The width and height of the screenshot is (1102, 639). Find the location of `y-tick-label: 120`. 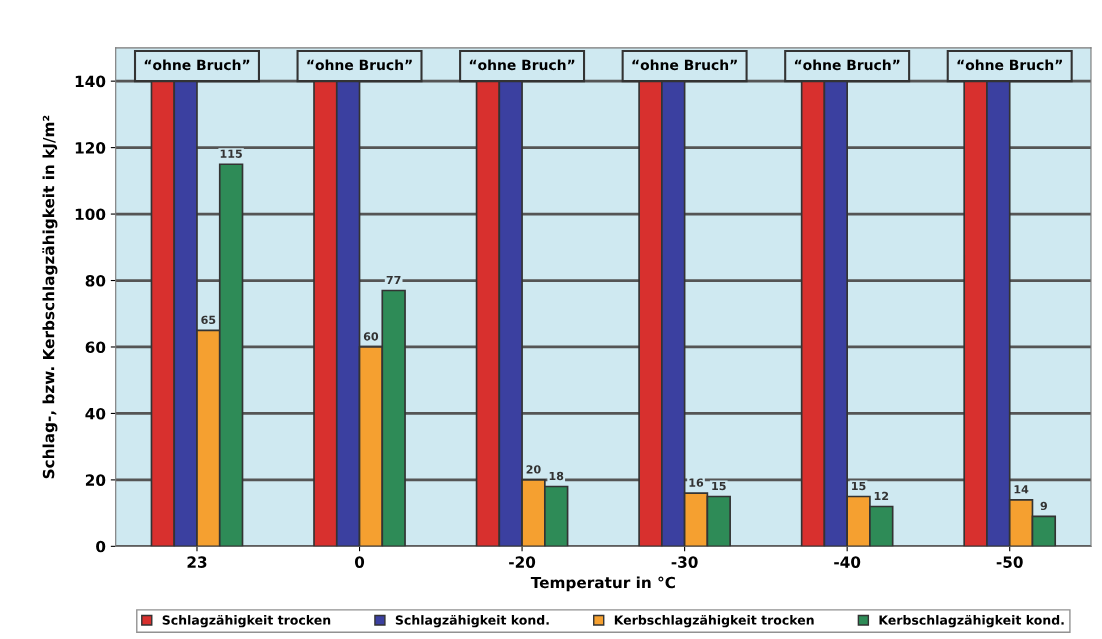

y-tick-label: 120 is located at coordinates (90, 148).